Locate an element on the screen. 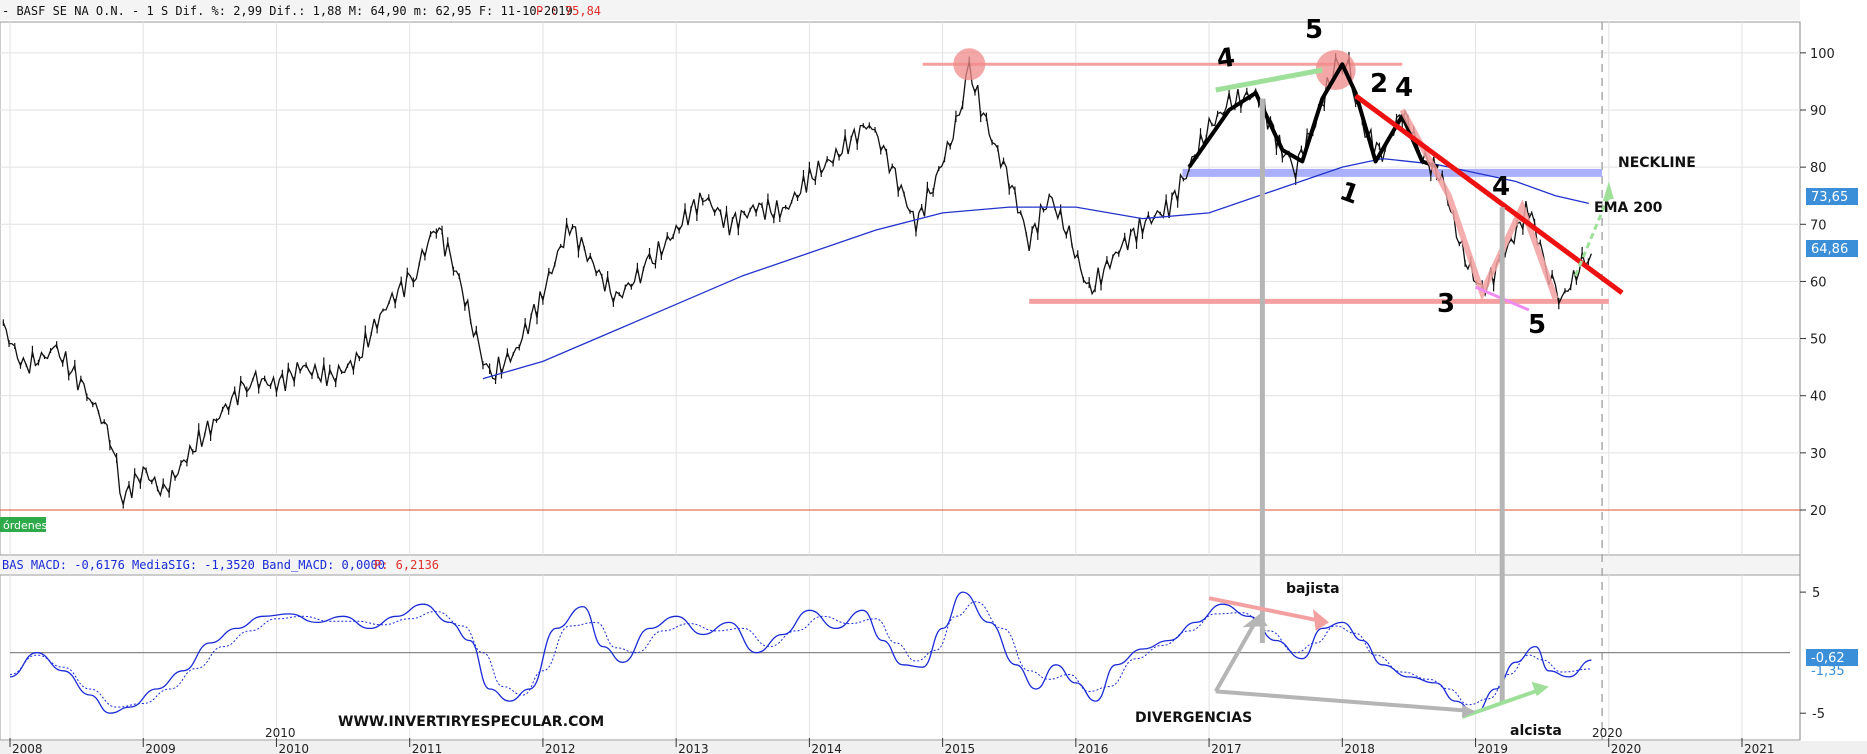 The image size is (1867, 754). time-axis-bar is located at coordinates (933, 747).